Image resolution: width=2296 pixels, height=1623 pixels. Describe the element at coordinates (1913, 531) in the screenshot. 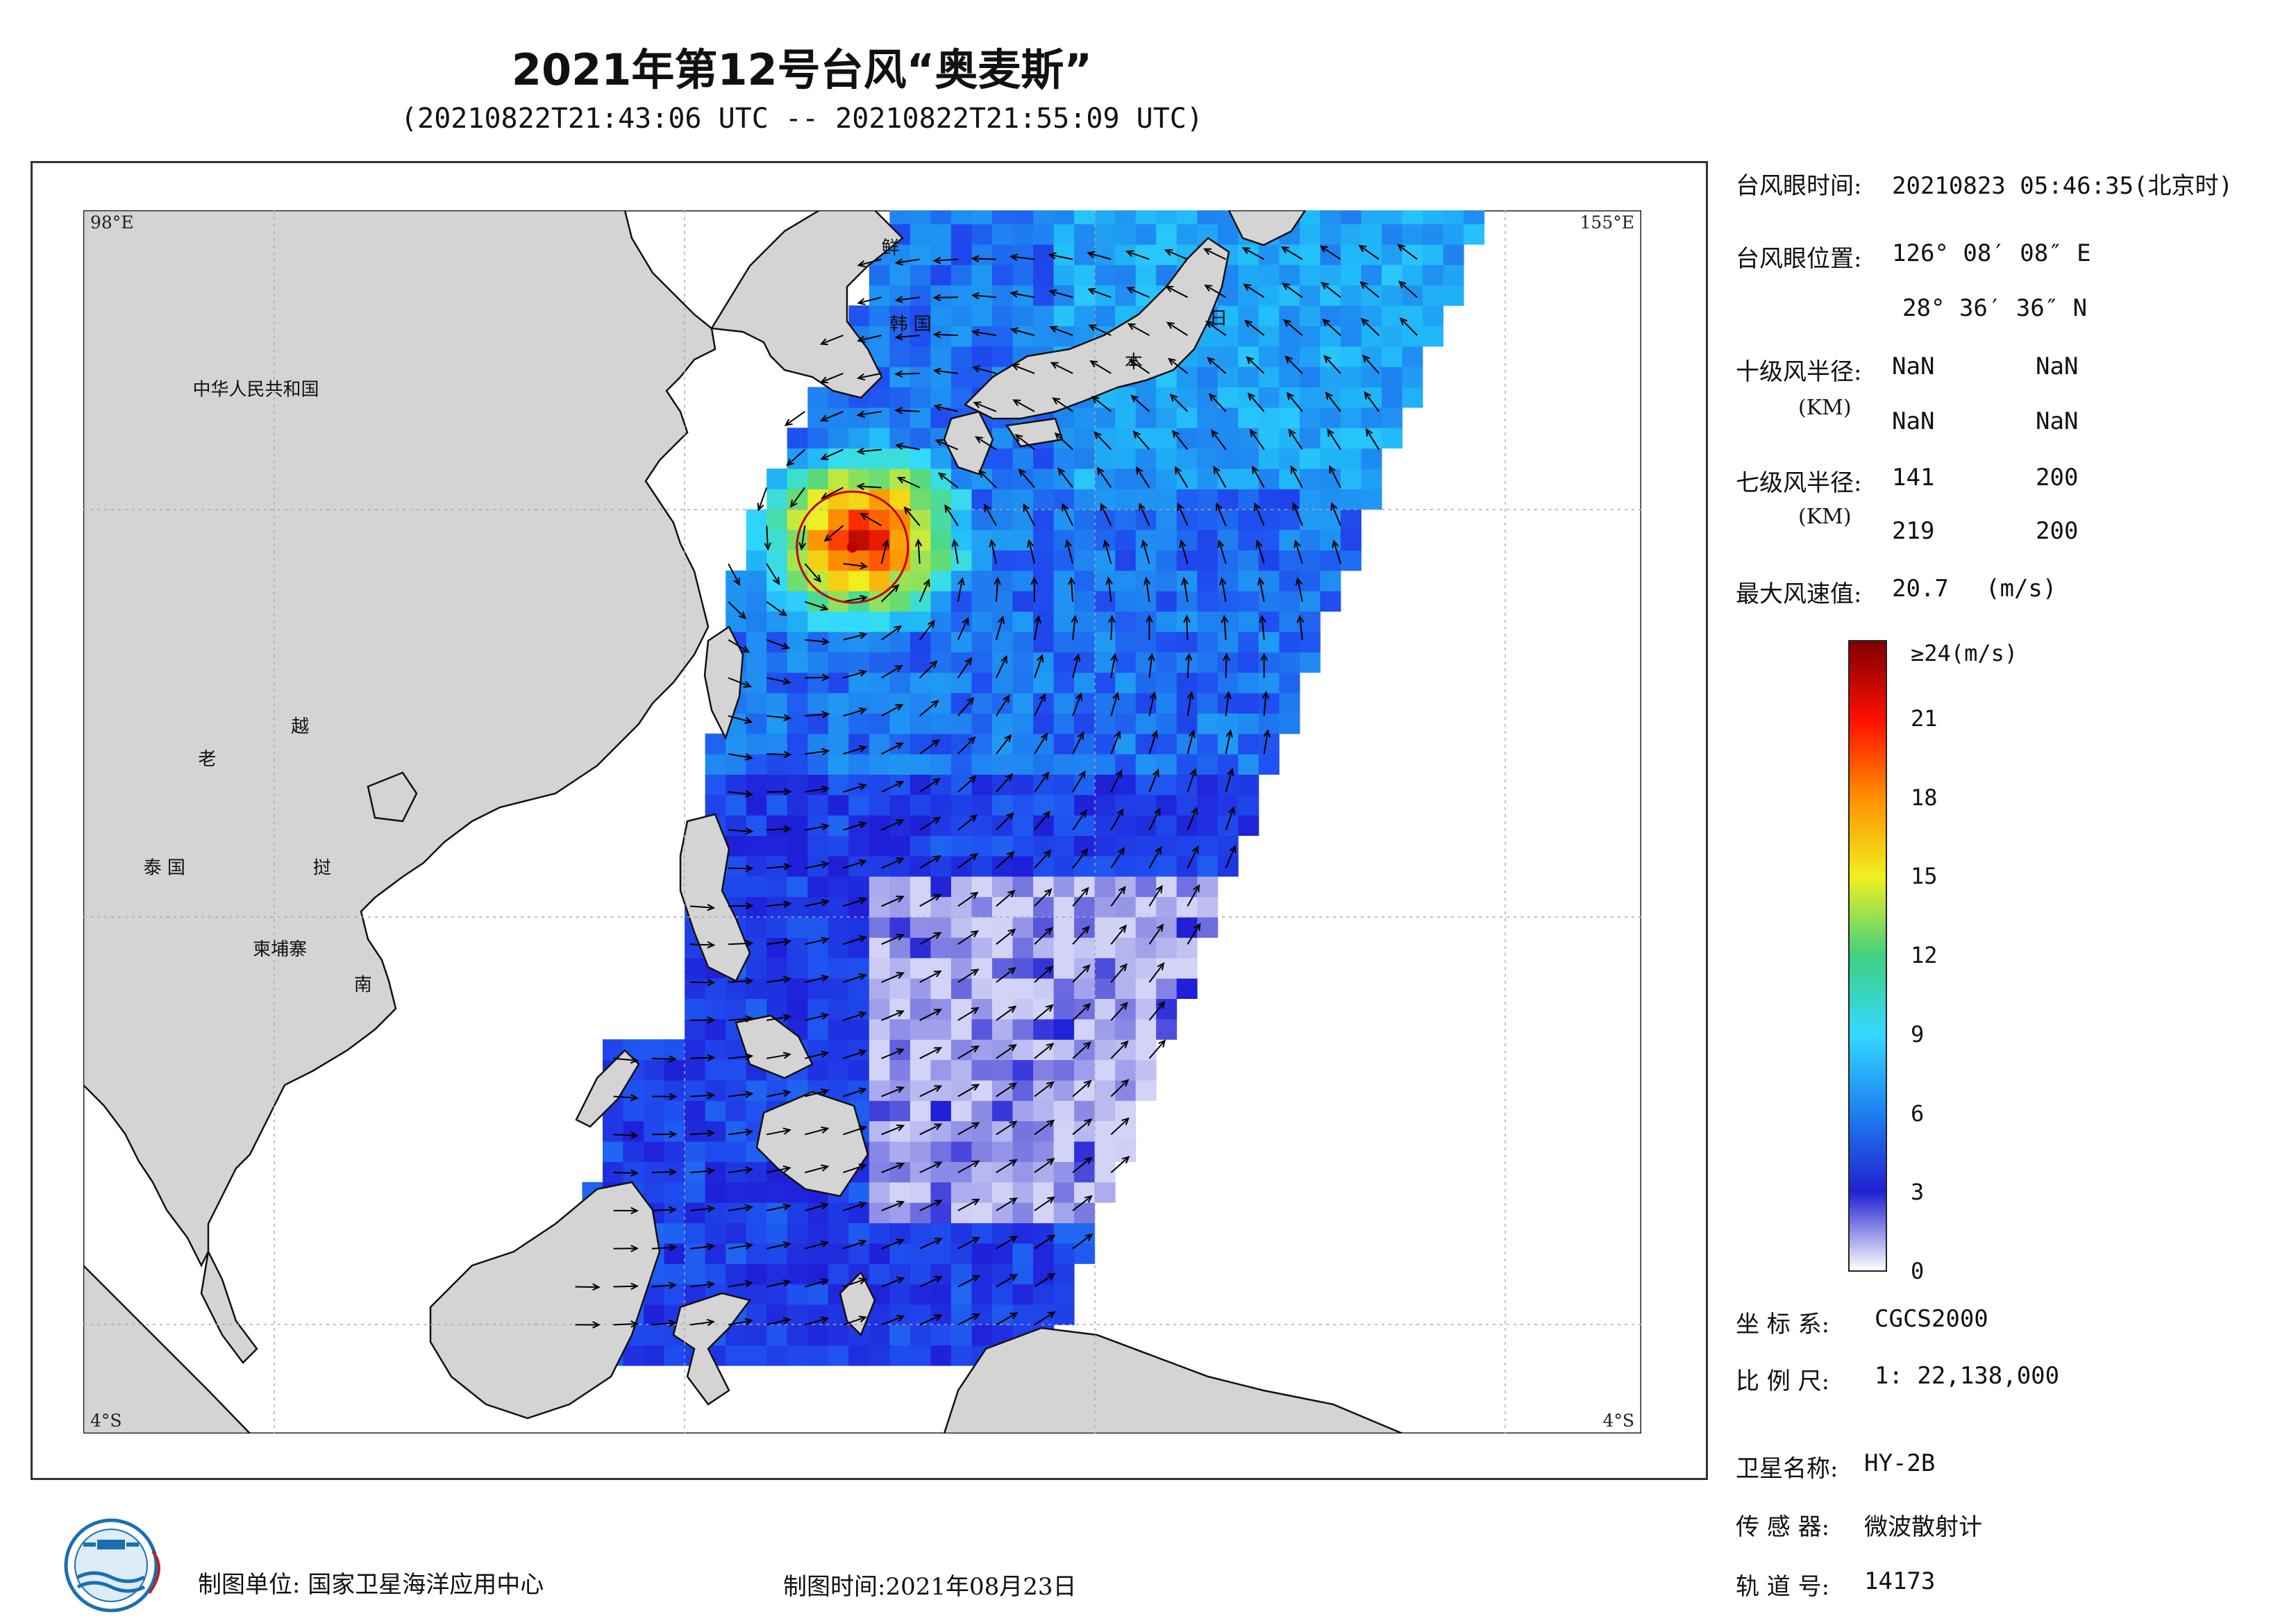

I see `r7-value-3: 219` at that location.